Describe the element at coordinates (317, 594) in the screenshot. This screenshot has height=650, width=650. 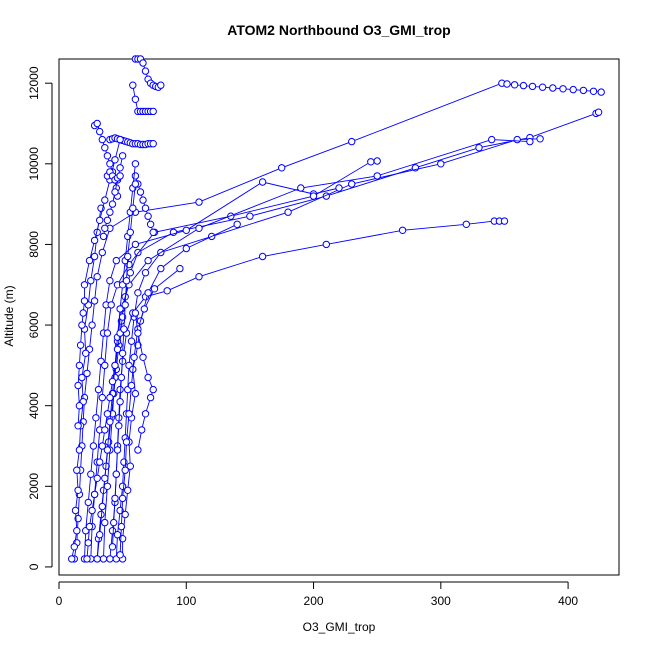
I see `x-axis: 0 100 200 300 400` at that location.